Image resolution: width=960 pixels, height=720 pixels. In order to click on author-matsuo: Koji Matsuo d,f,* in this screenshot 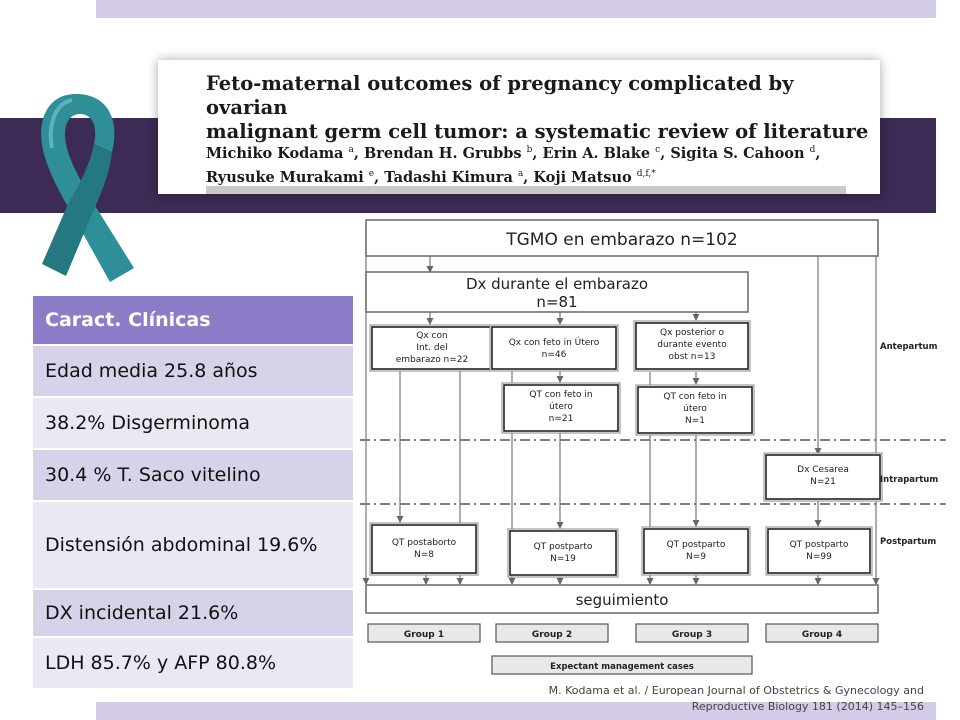, I will do `click(594, 177)`.